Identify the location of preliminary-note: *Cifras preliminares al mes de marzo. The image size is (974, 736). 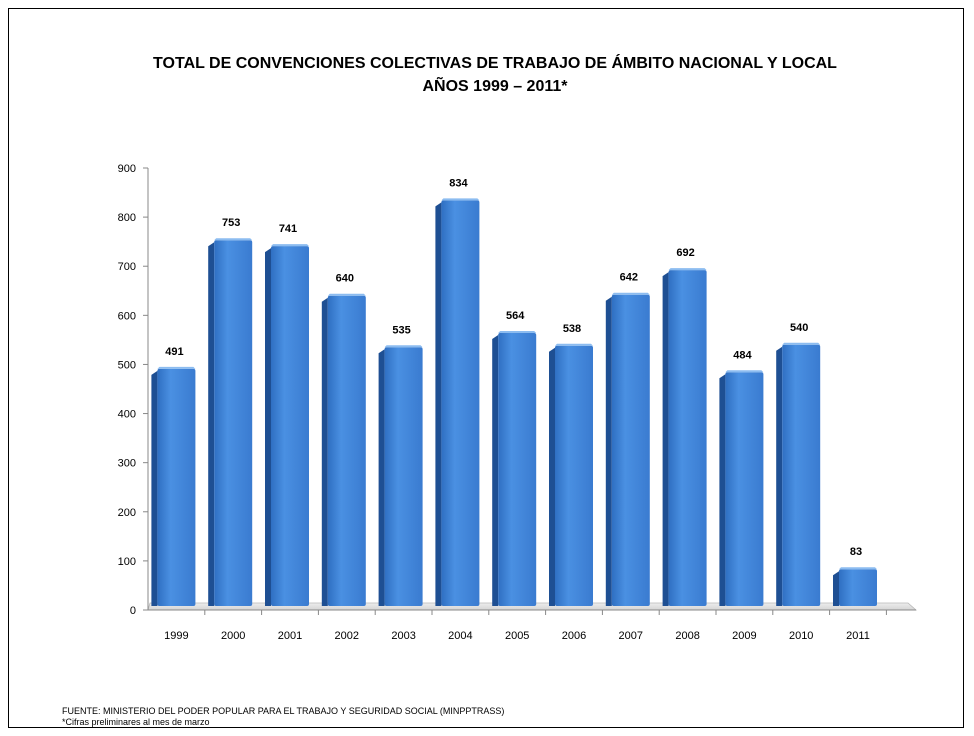
(136, 722).